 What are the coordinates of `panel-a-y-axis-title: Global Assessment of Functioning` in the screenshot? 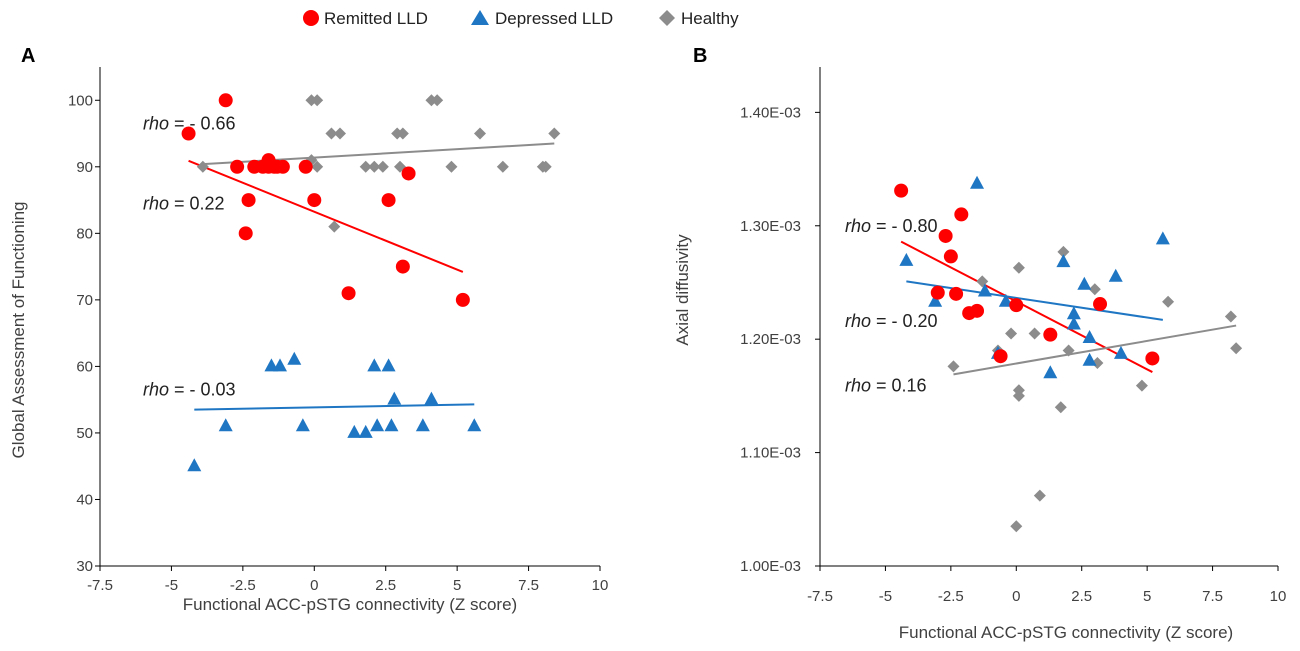 It's located at (18, 329).